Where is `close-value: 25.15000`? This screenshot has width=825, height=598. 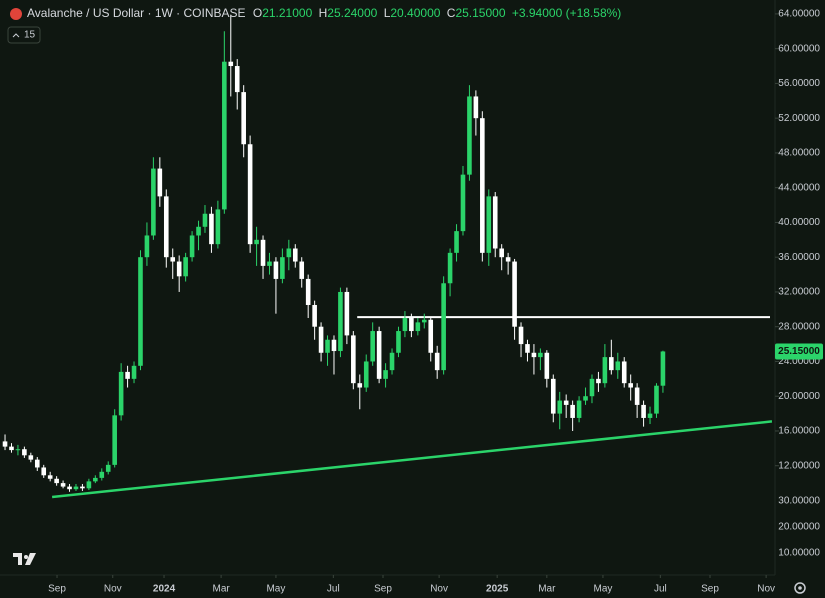
close-value: 25.15000 is located at coordinates (480, 13).